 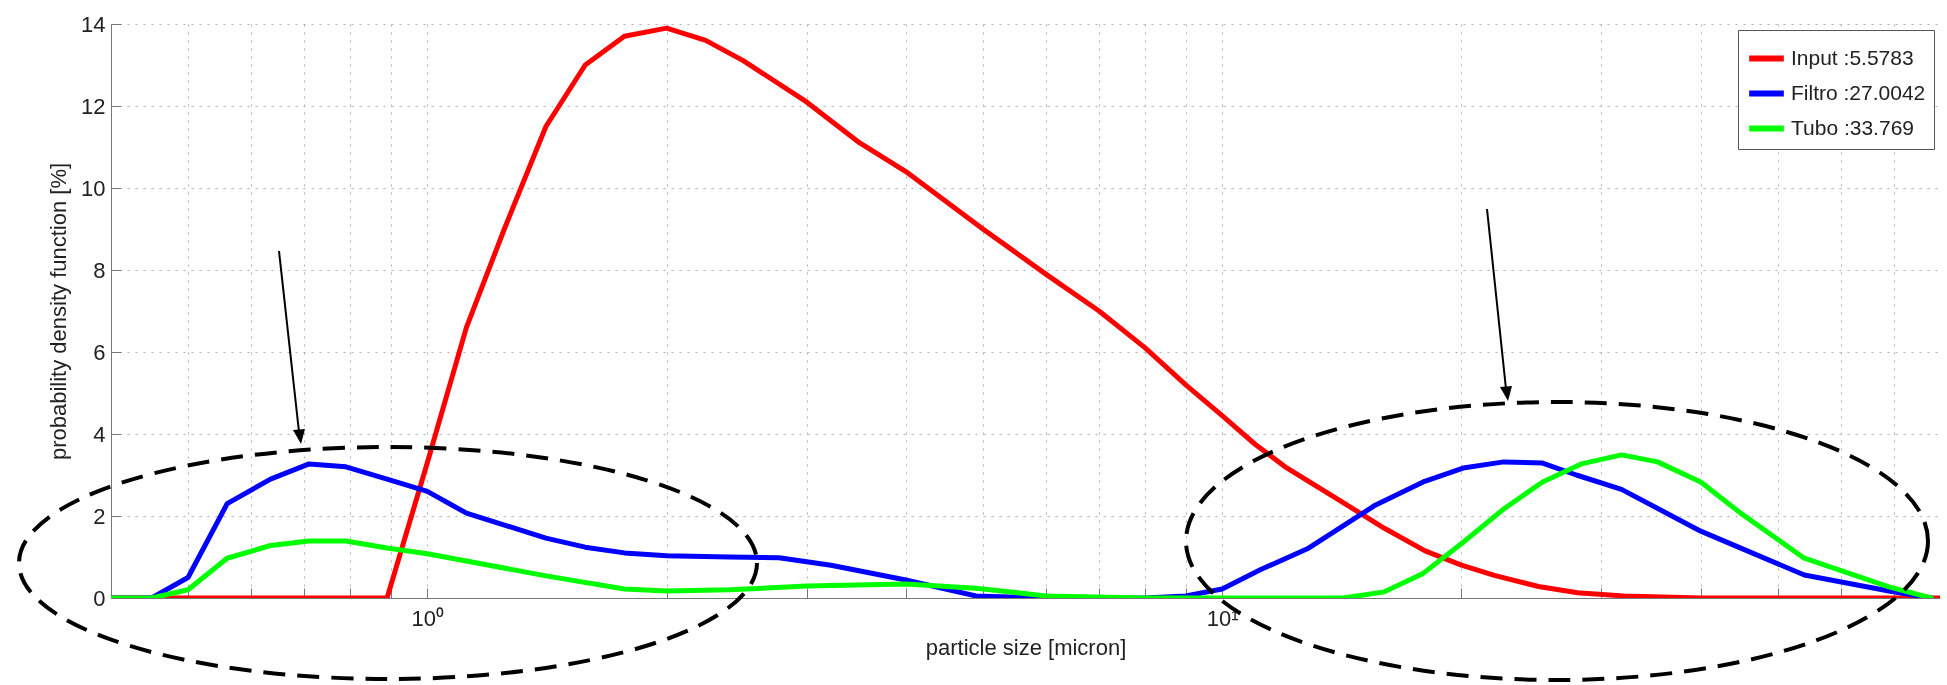 What do you see at coordinates (1852, 57) in the screenshot?
I see `legend-label: Input :5.5783` at bounding box center [1852, 57].